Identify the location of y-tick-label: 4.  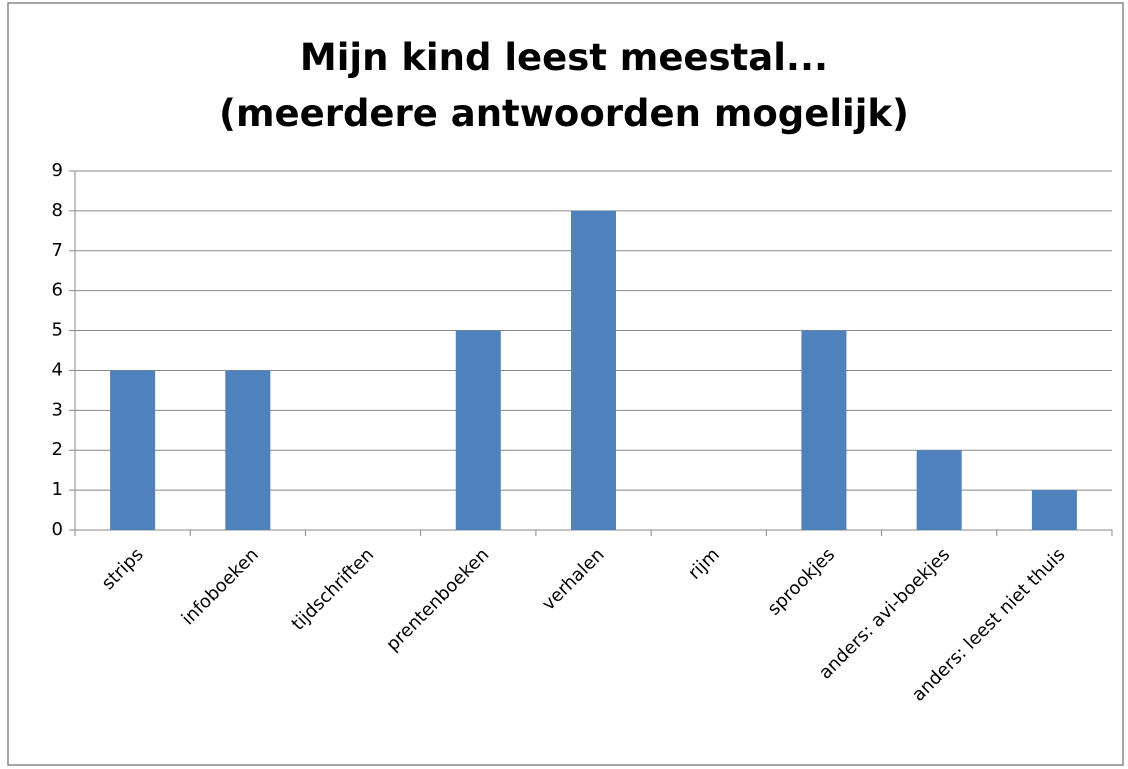
(57, 369).